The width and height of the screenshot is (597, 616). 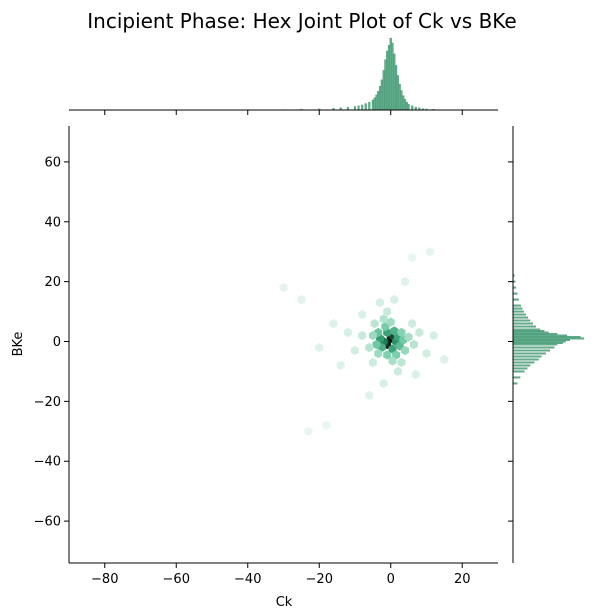 I want to click on x-axis-label: Ck, so click(x=284, y=602).